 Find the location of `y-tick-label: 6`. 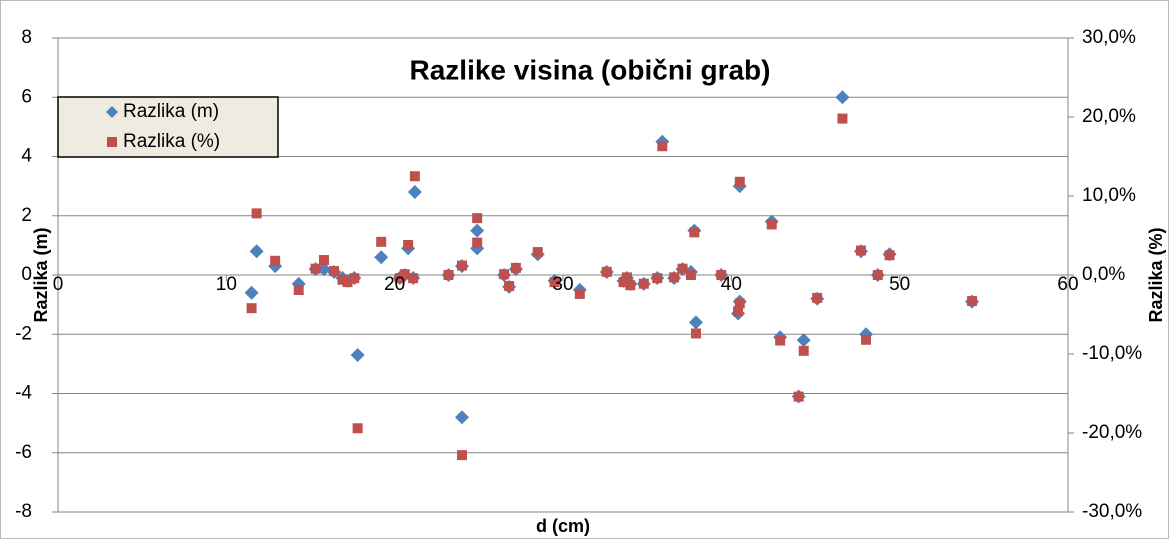

y-tick-label: 6 is located at coordinates (26, 96).